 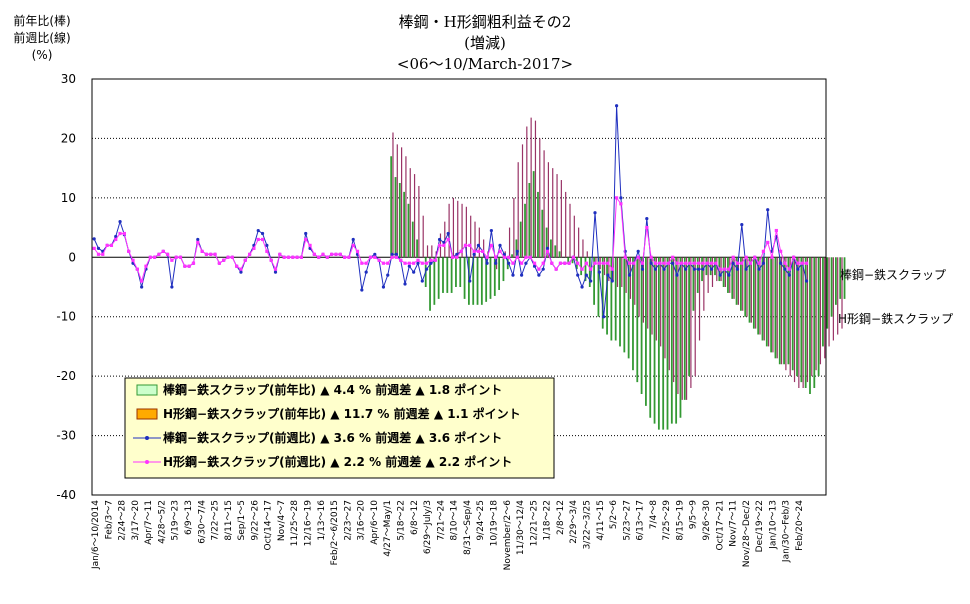 What do you see at coordinates (309, 523) in the screenshot?
I see `x-tick-label: 12/16〜19` at bounding box center [309, 523].